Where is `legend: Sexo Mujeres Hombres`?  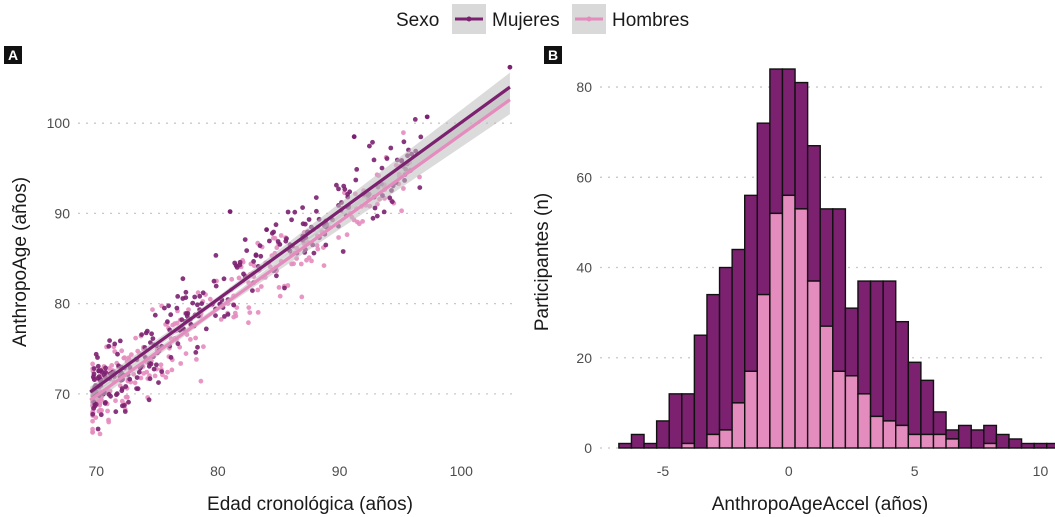
legend: Sexo Mujeres Hombres is located at coordinates (542, 19).